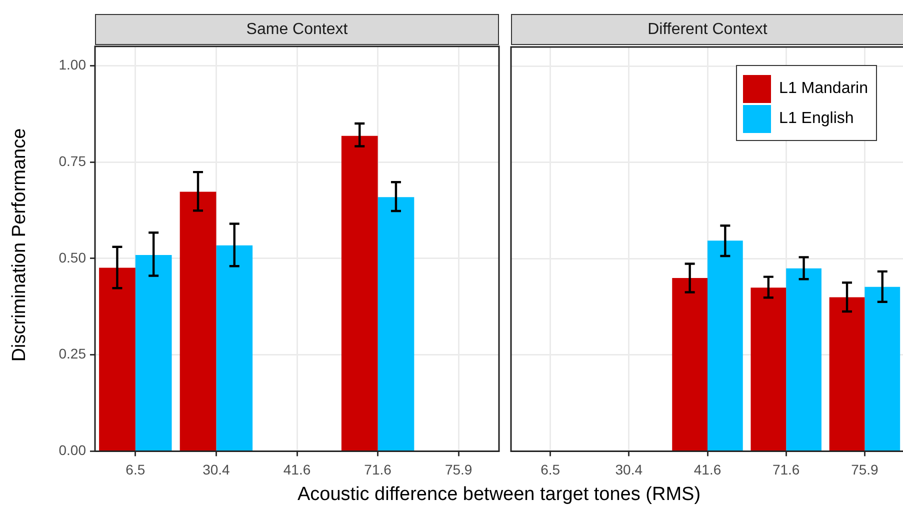 This screenshot has width=903, height=507. I want to click on y-tick-label: 0.50, so click(72, 257).